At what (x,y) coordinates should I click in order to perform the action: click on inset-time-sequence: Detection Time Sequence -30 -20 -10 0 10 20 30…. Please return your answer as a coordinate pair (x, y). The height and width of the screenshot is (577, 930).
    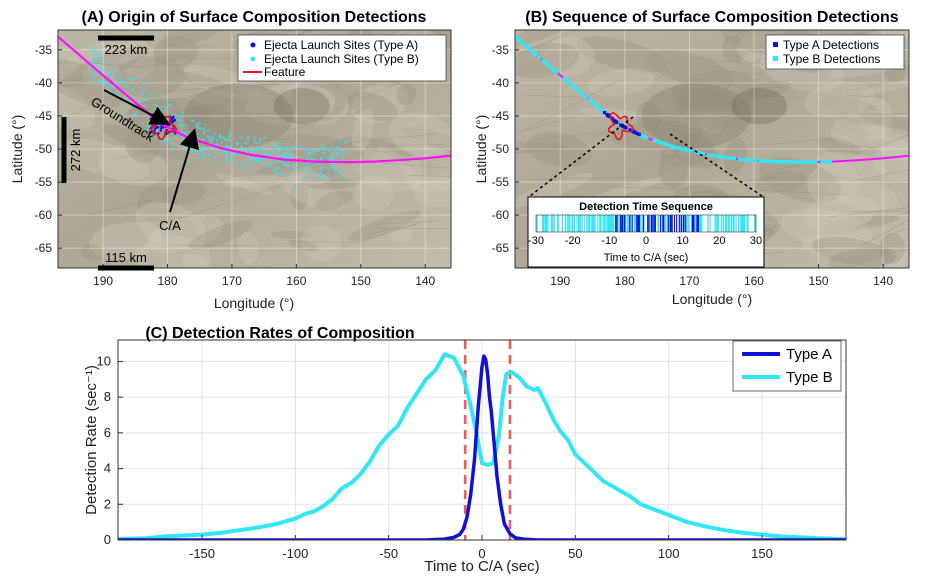
    Looking at the image, I should click on (646, 232).